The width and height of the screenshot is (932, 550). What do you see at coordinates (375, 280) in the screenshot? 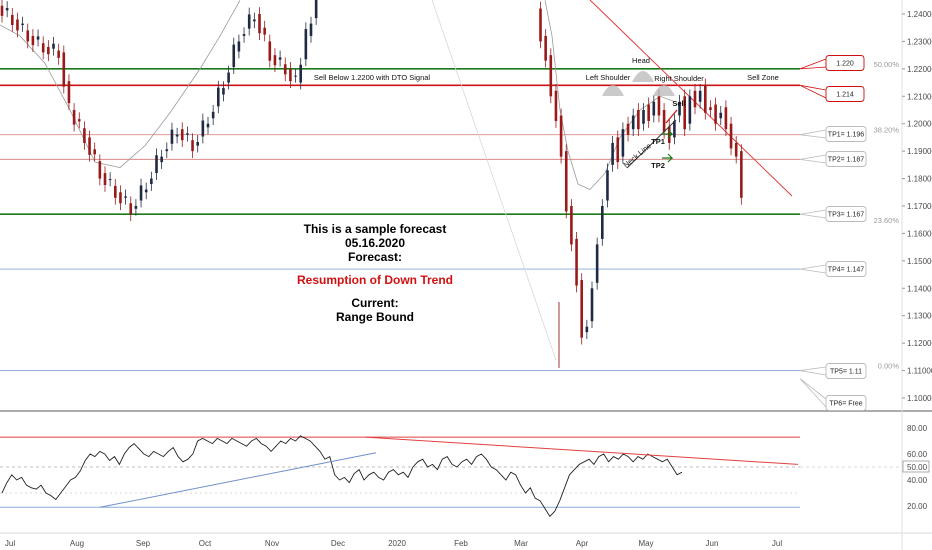
I see `forecast-value: Resumption of Down Trend` at bounding box center [375, 280].